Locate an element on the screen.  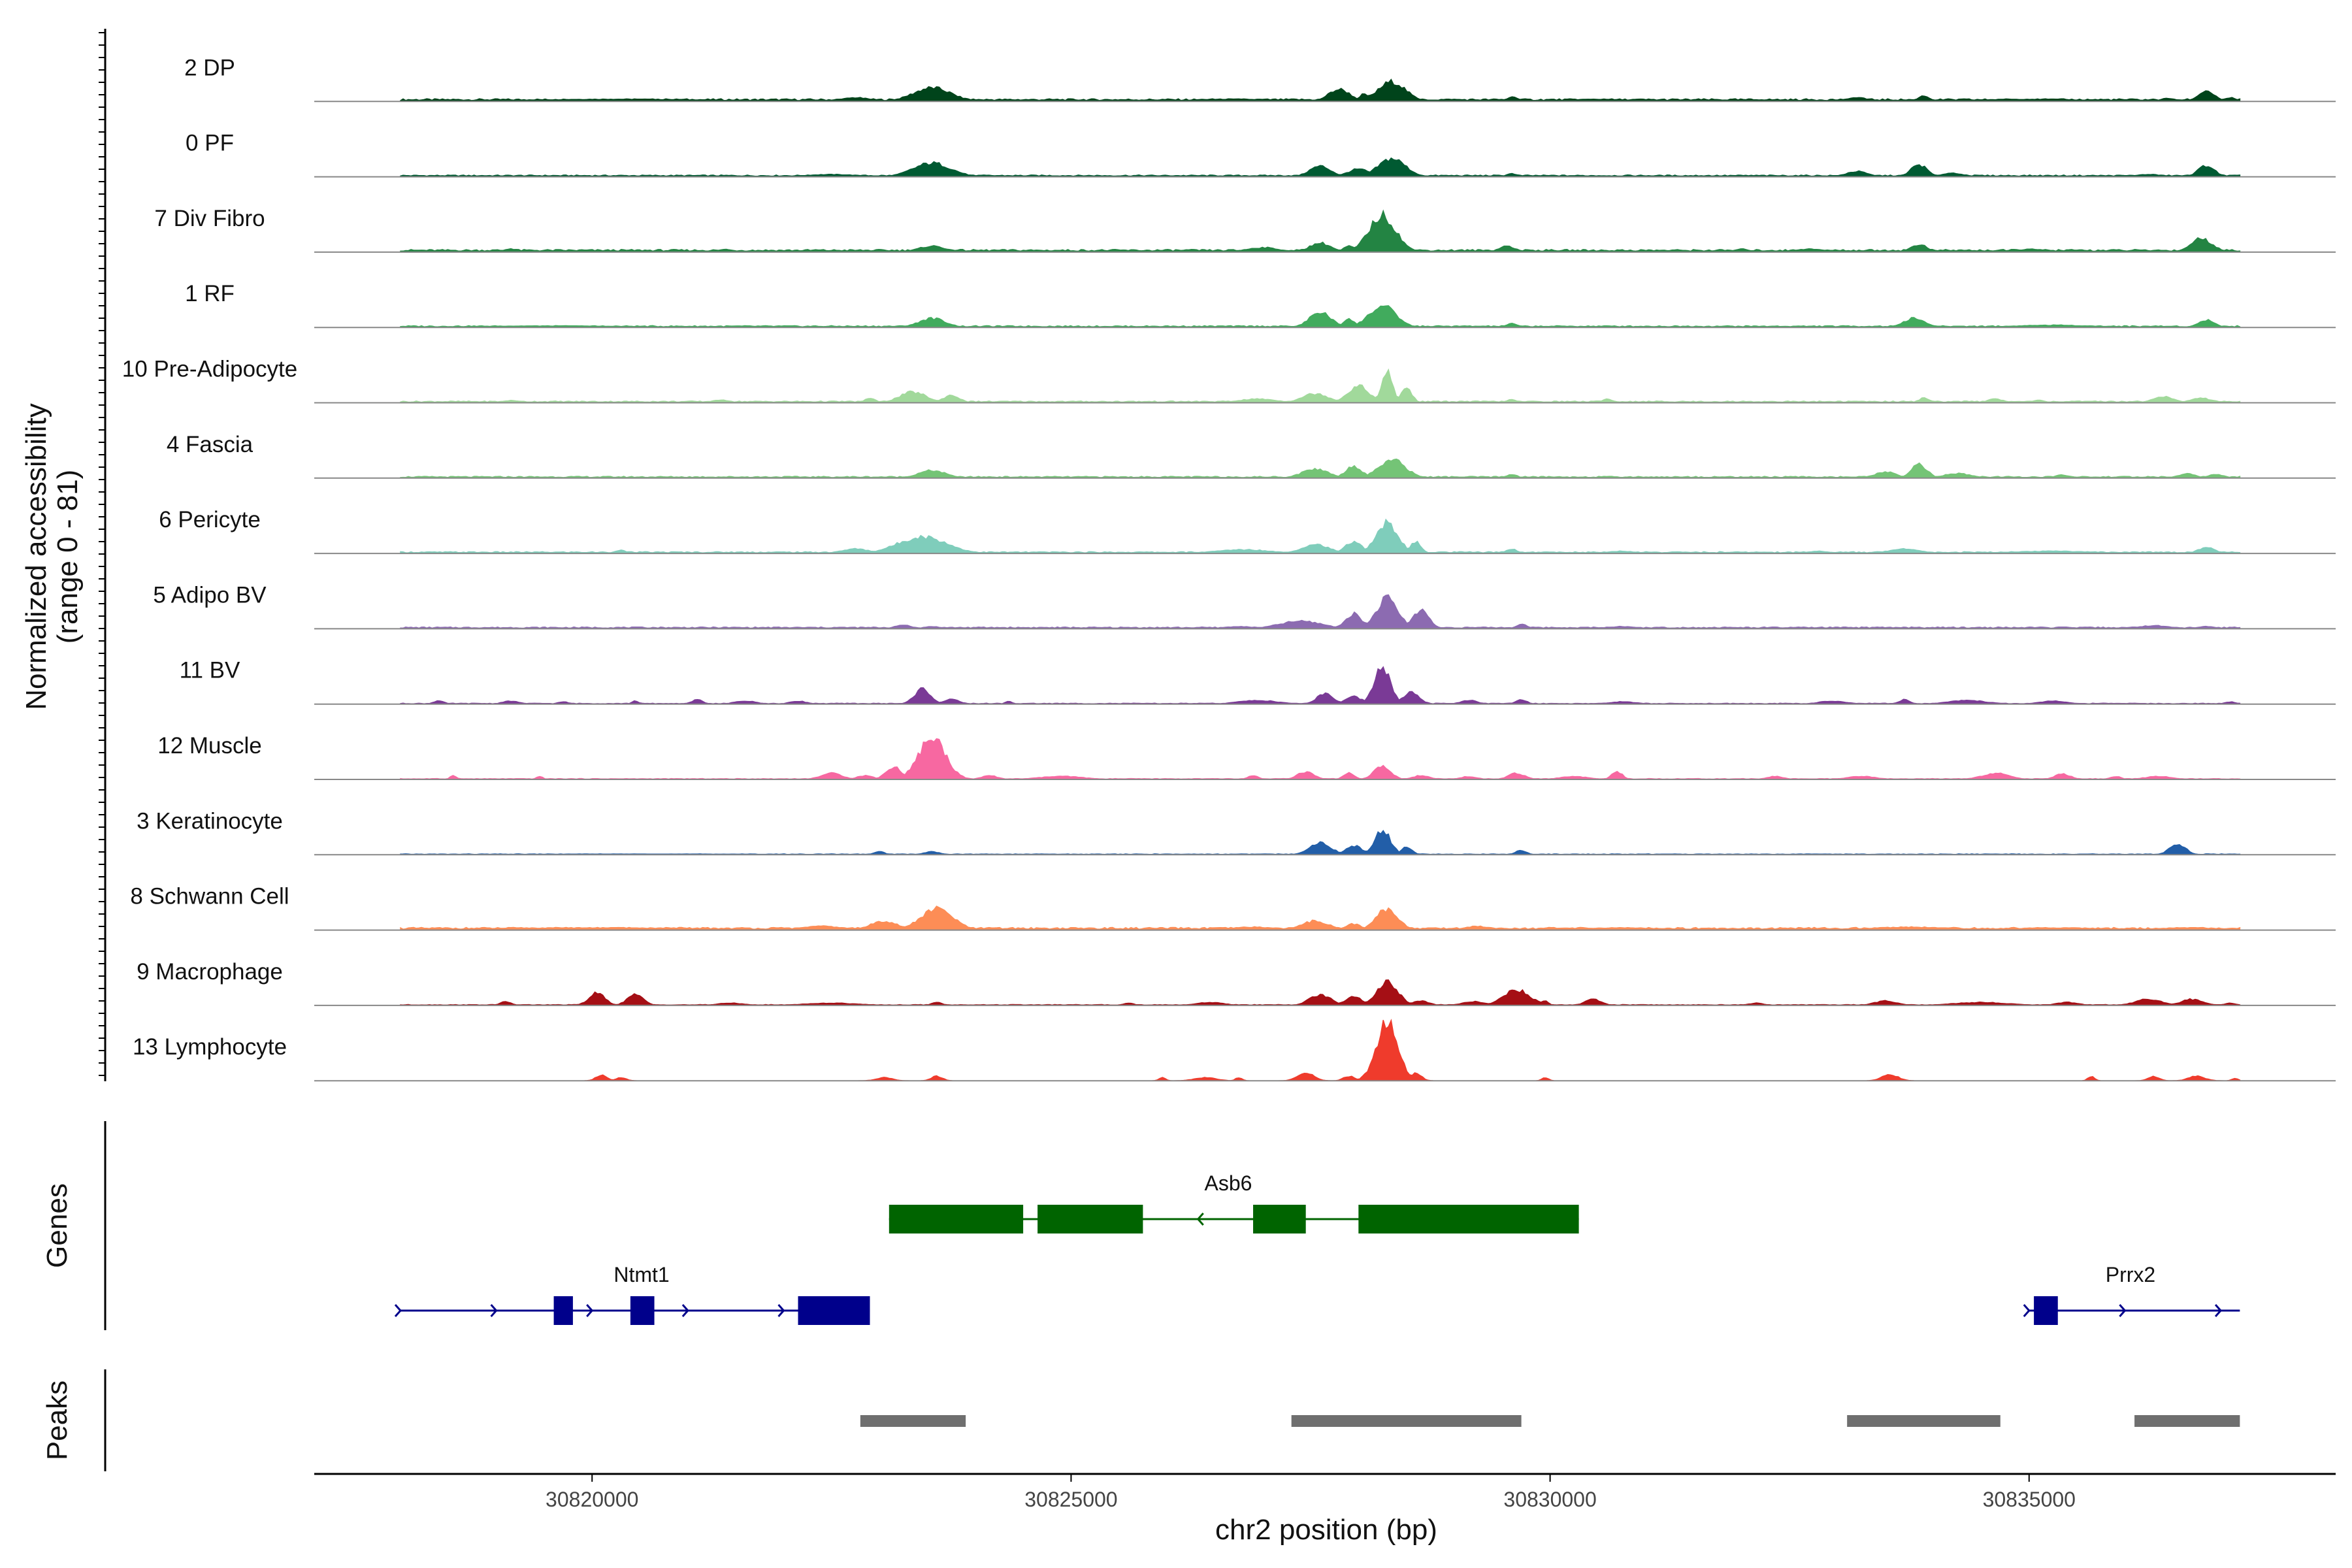
coverage-area-6-pericyte is located at coordinates (1320, 536).